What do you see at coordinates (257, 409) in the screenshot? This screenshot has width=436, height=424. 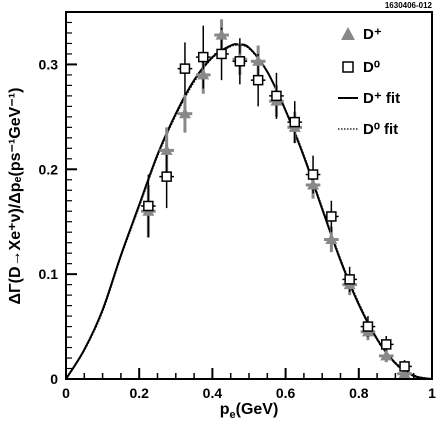 I see `x-axis-title-unit: (GeV)` at bounding box center [257, 409].